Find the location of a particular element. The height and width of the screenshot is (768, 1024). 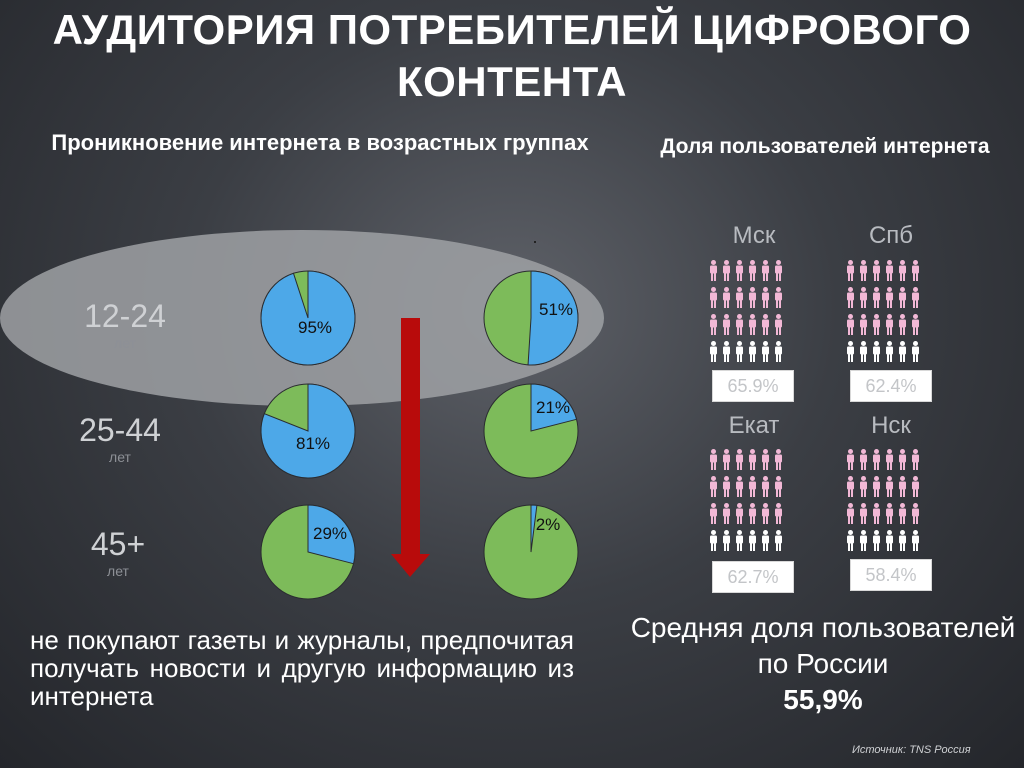

arrow-head is located at coordinates (410, 565).